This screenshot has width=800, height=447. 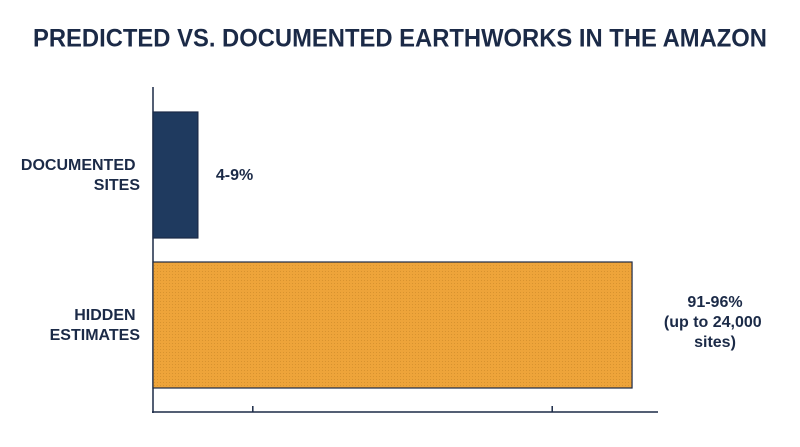 I want to click on value-label: 91-96%, so click(x=714, y=302).